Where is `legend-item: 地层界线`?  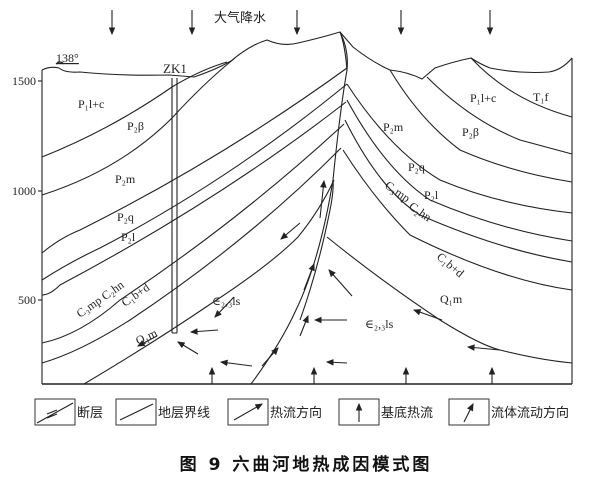
legend-item: 地层界线 is located at coordinates (162, 412).